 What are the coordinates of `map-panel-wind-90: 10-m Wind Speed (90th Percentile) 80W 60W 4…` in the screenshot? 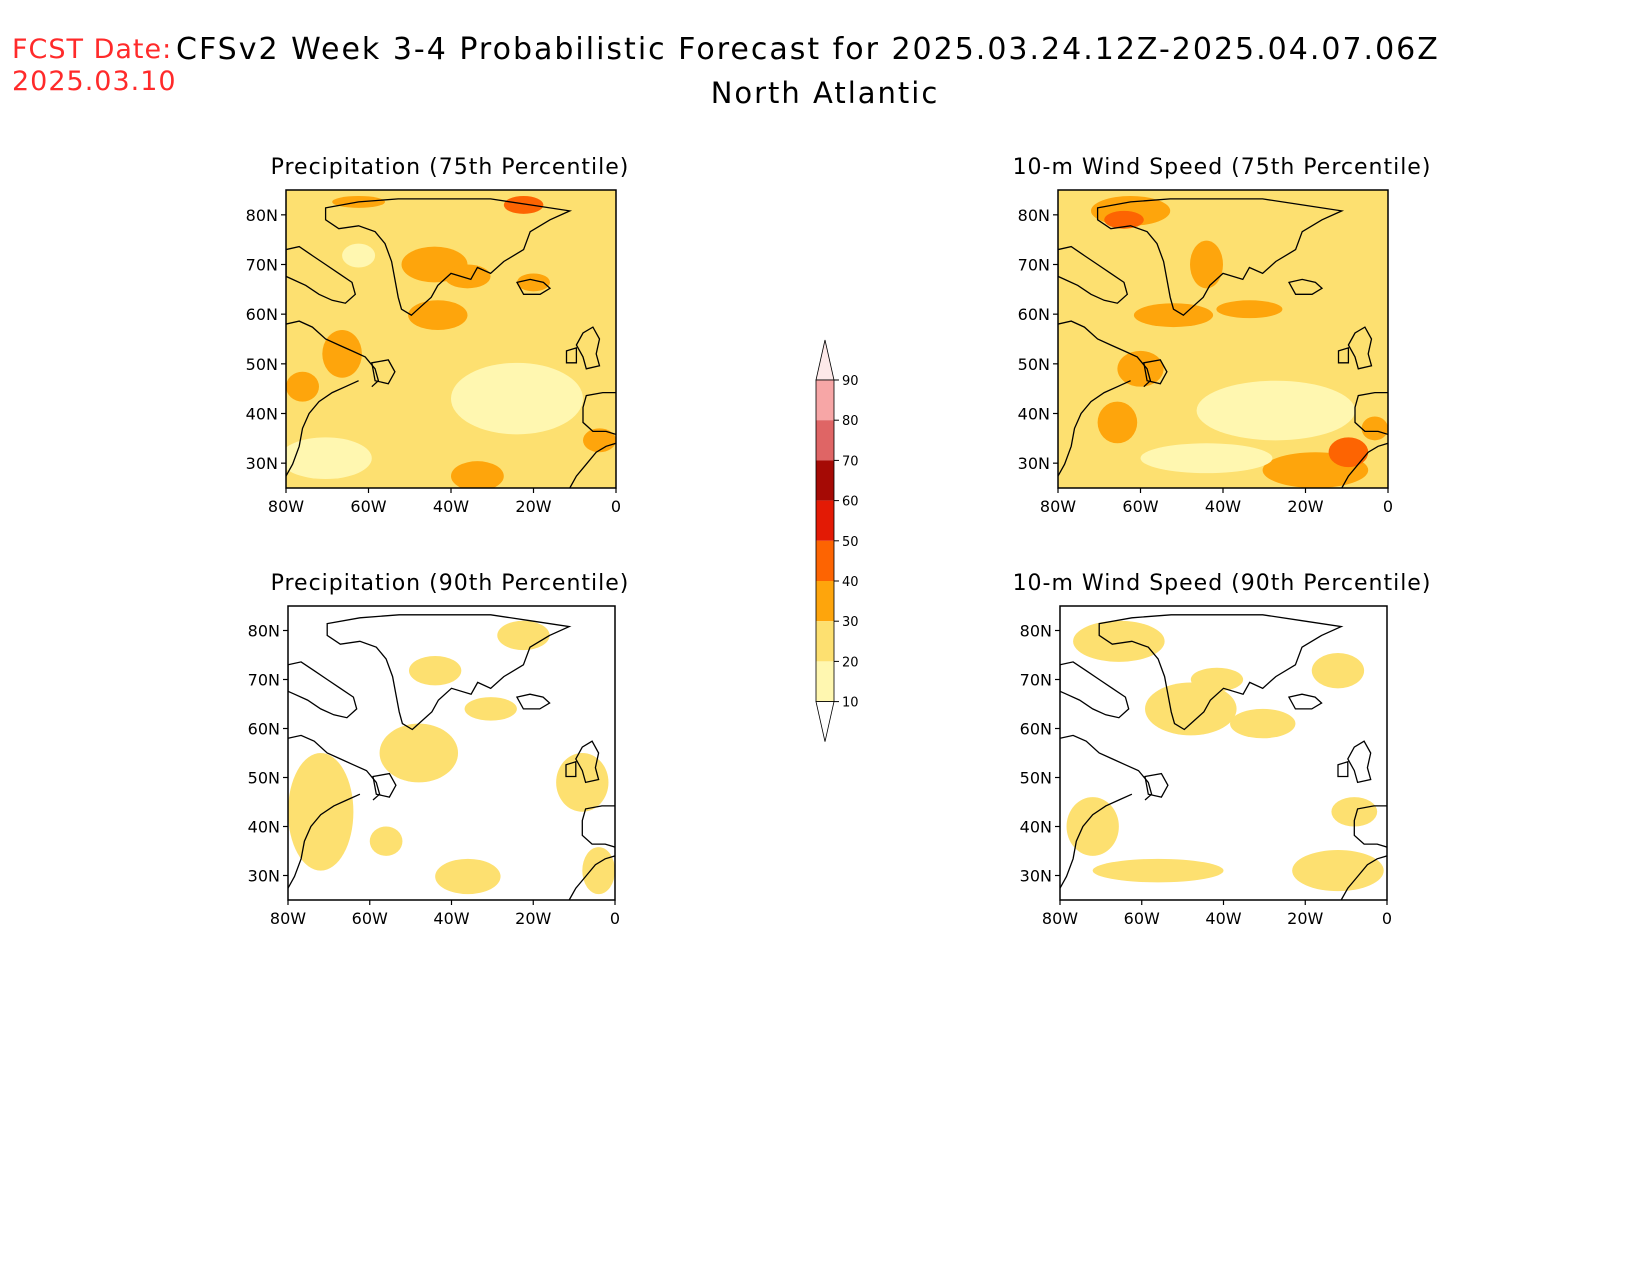 It's located at (1222, 749).